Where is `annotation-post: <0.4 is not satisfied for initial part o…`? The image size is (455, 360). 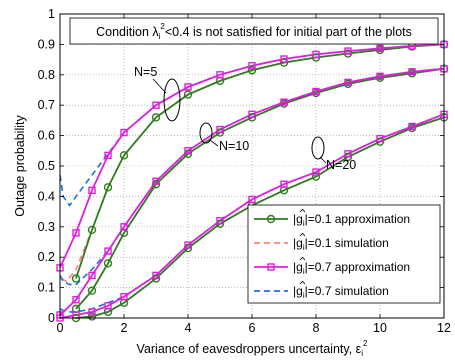 annotation-post: <0.4 is not satisfied for initial part o… is located at coordinates (288, 32).